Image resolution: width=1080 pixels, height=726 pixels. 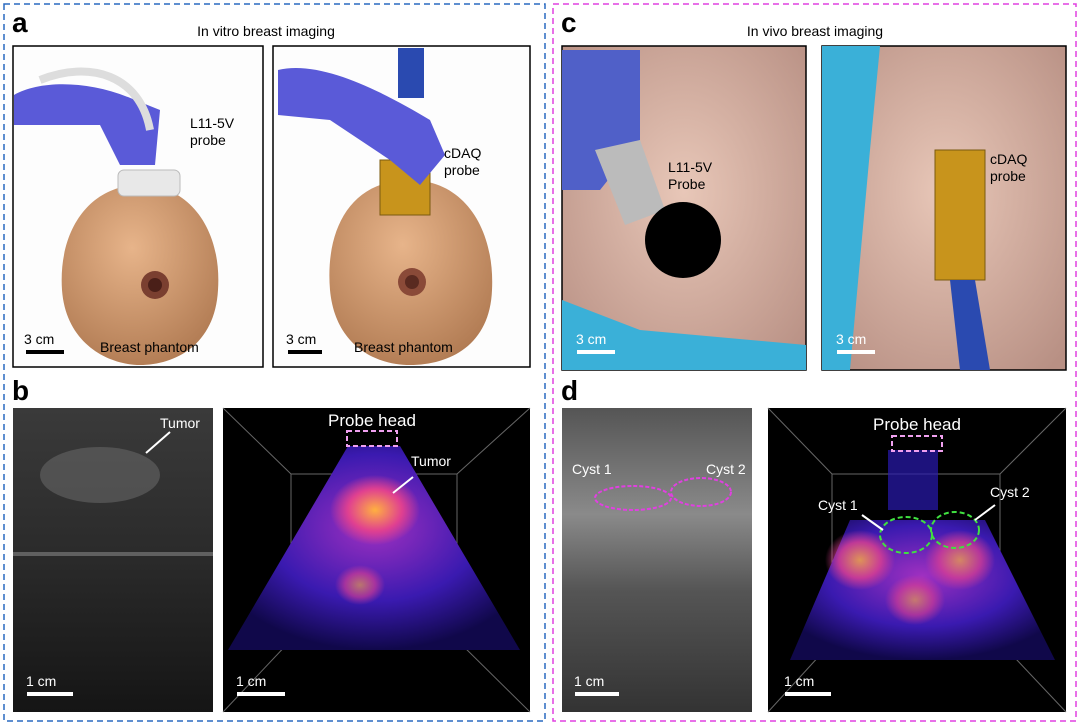 What do you see at coordinates (20, 22) in the screenshot?
I see `panel-letter: a` at bounding box center [20, 22].